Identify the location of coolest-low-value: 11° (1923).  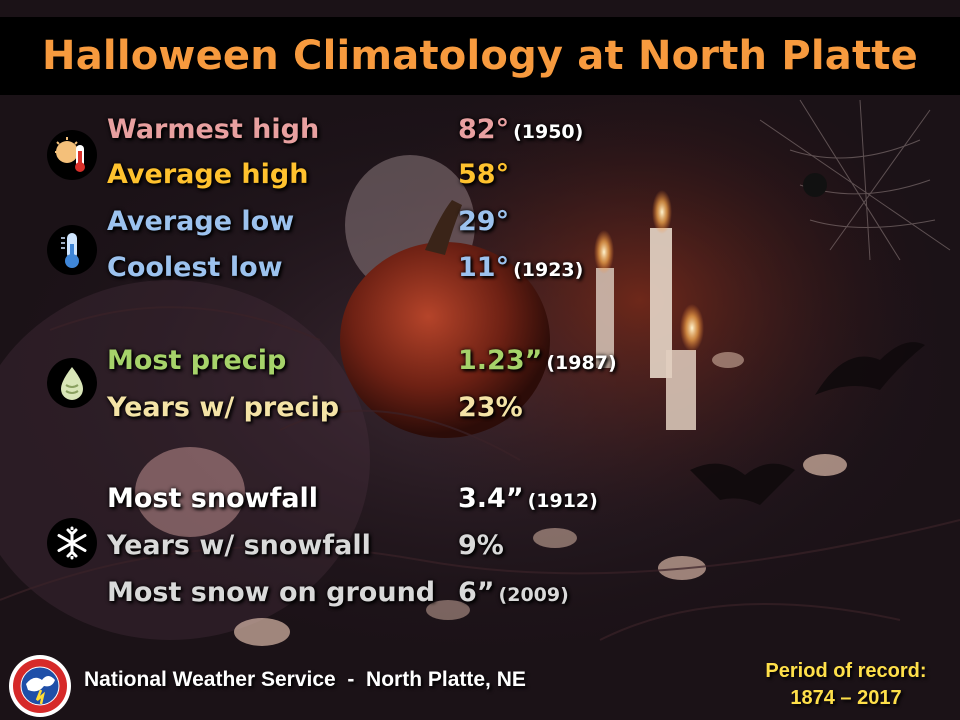
(520, 269).